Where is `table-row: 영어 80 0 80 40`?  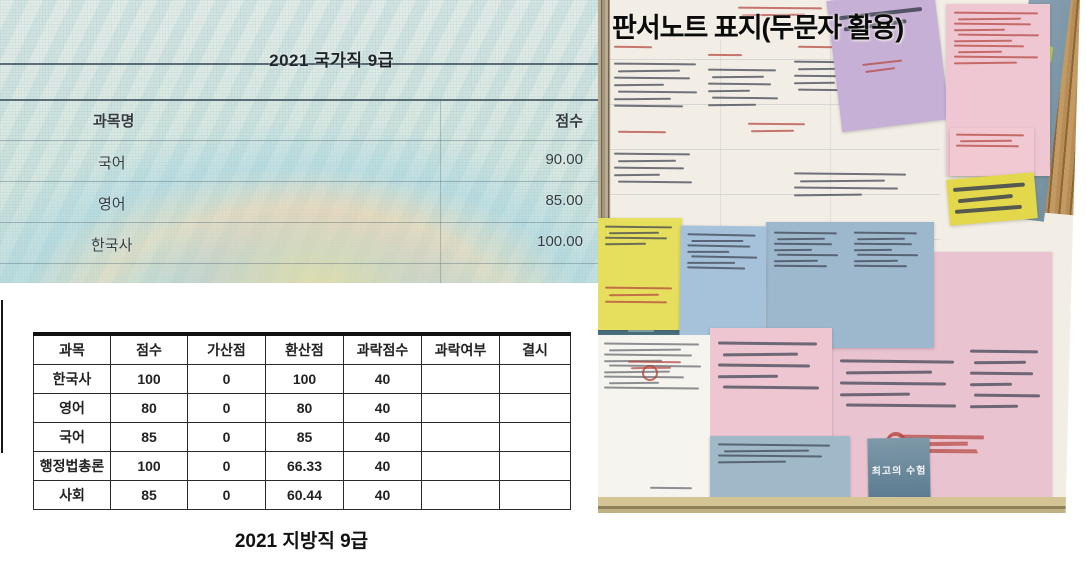
table-row: 영어 80 0 80 40 is located at coordinates (302, 408).